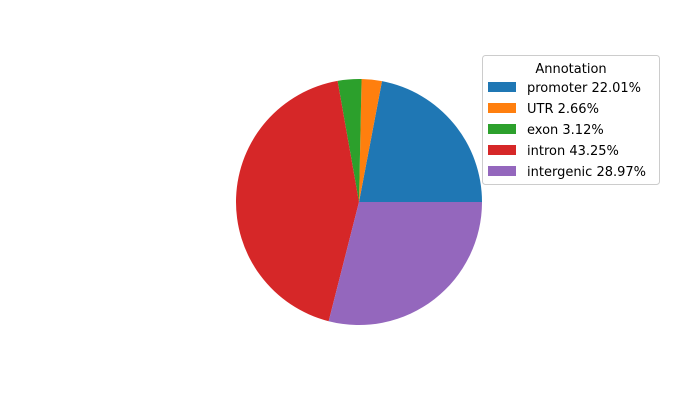 Image resolution: width=700 pixels, height=400 pixels. I want to click on legend-label: promoter 22.01%, so click(584, 88).